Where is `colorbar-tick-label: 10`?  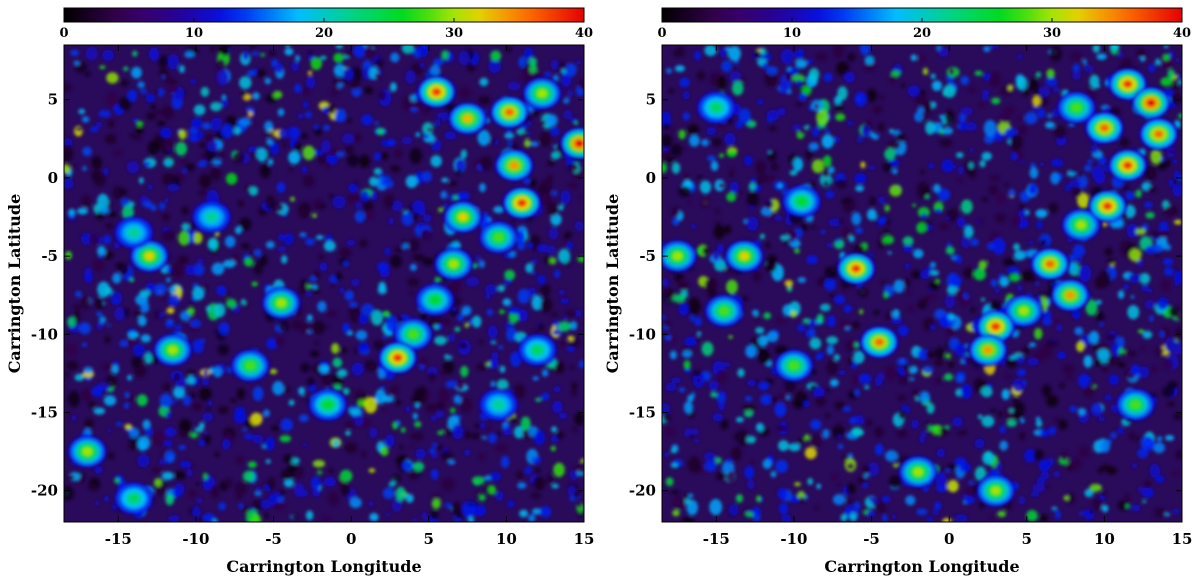
colorbar-tick-label: 10 is located at coordinates (194, 33).